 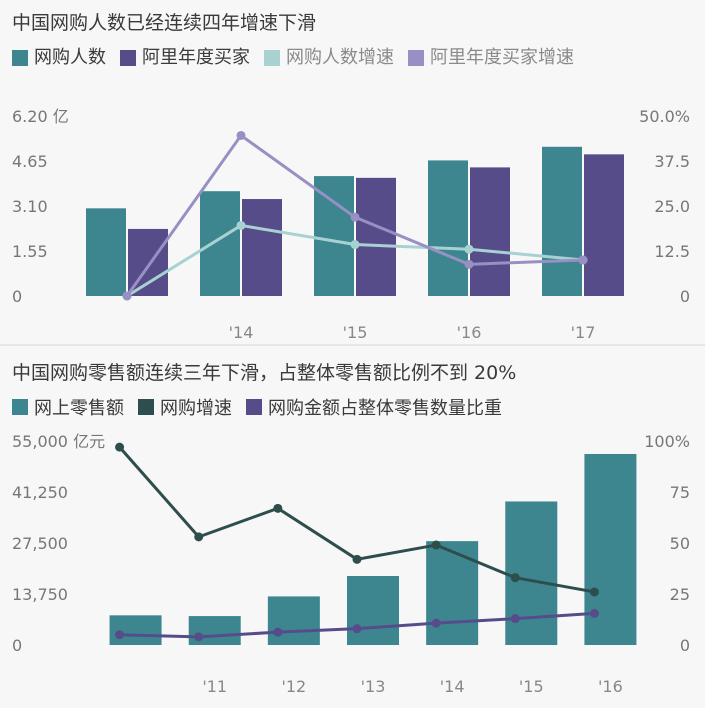 I want to click on y-tick-label-right: 50.0%, so click(x=664, y=116).